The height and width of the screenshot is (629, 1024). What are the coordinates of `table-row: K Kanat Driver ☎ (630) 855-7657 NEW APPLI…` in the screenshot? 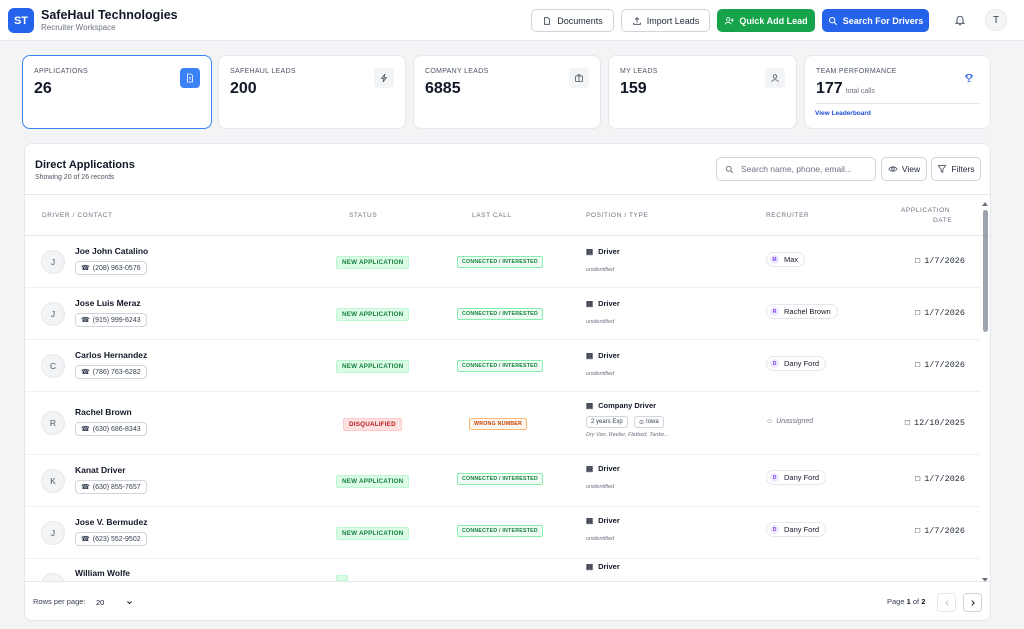 It's located at (502, 481).